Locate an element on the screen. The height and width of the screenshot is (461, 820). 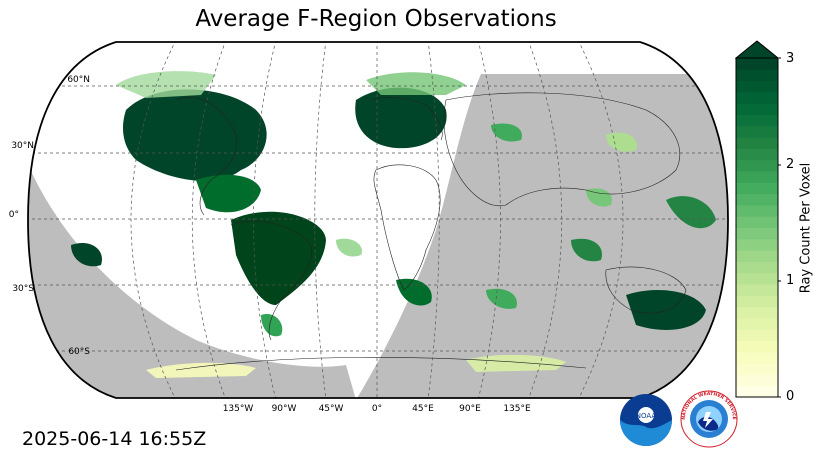
colorbar-tick-2: 2 is located at coordinates (790, 164).